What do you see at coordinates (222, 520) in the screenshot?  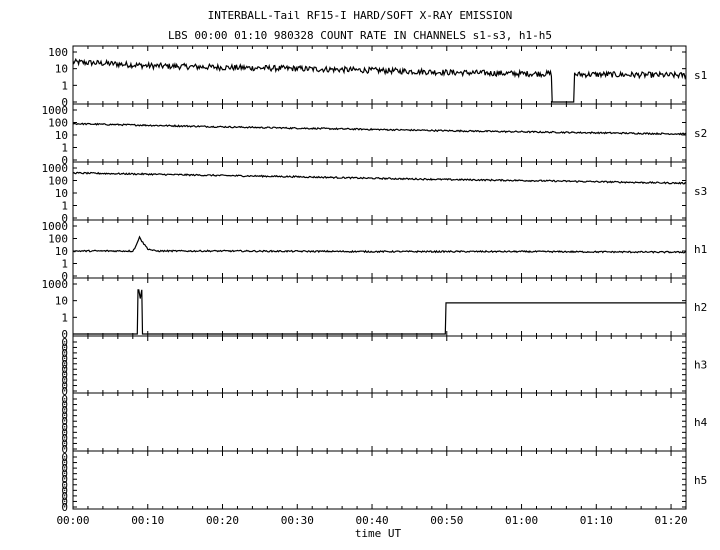 I see `x-tick-label: 00:20` at bounding box center [222, 520].